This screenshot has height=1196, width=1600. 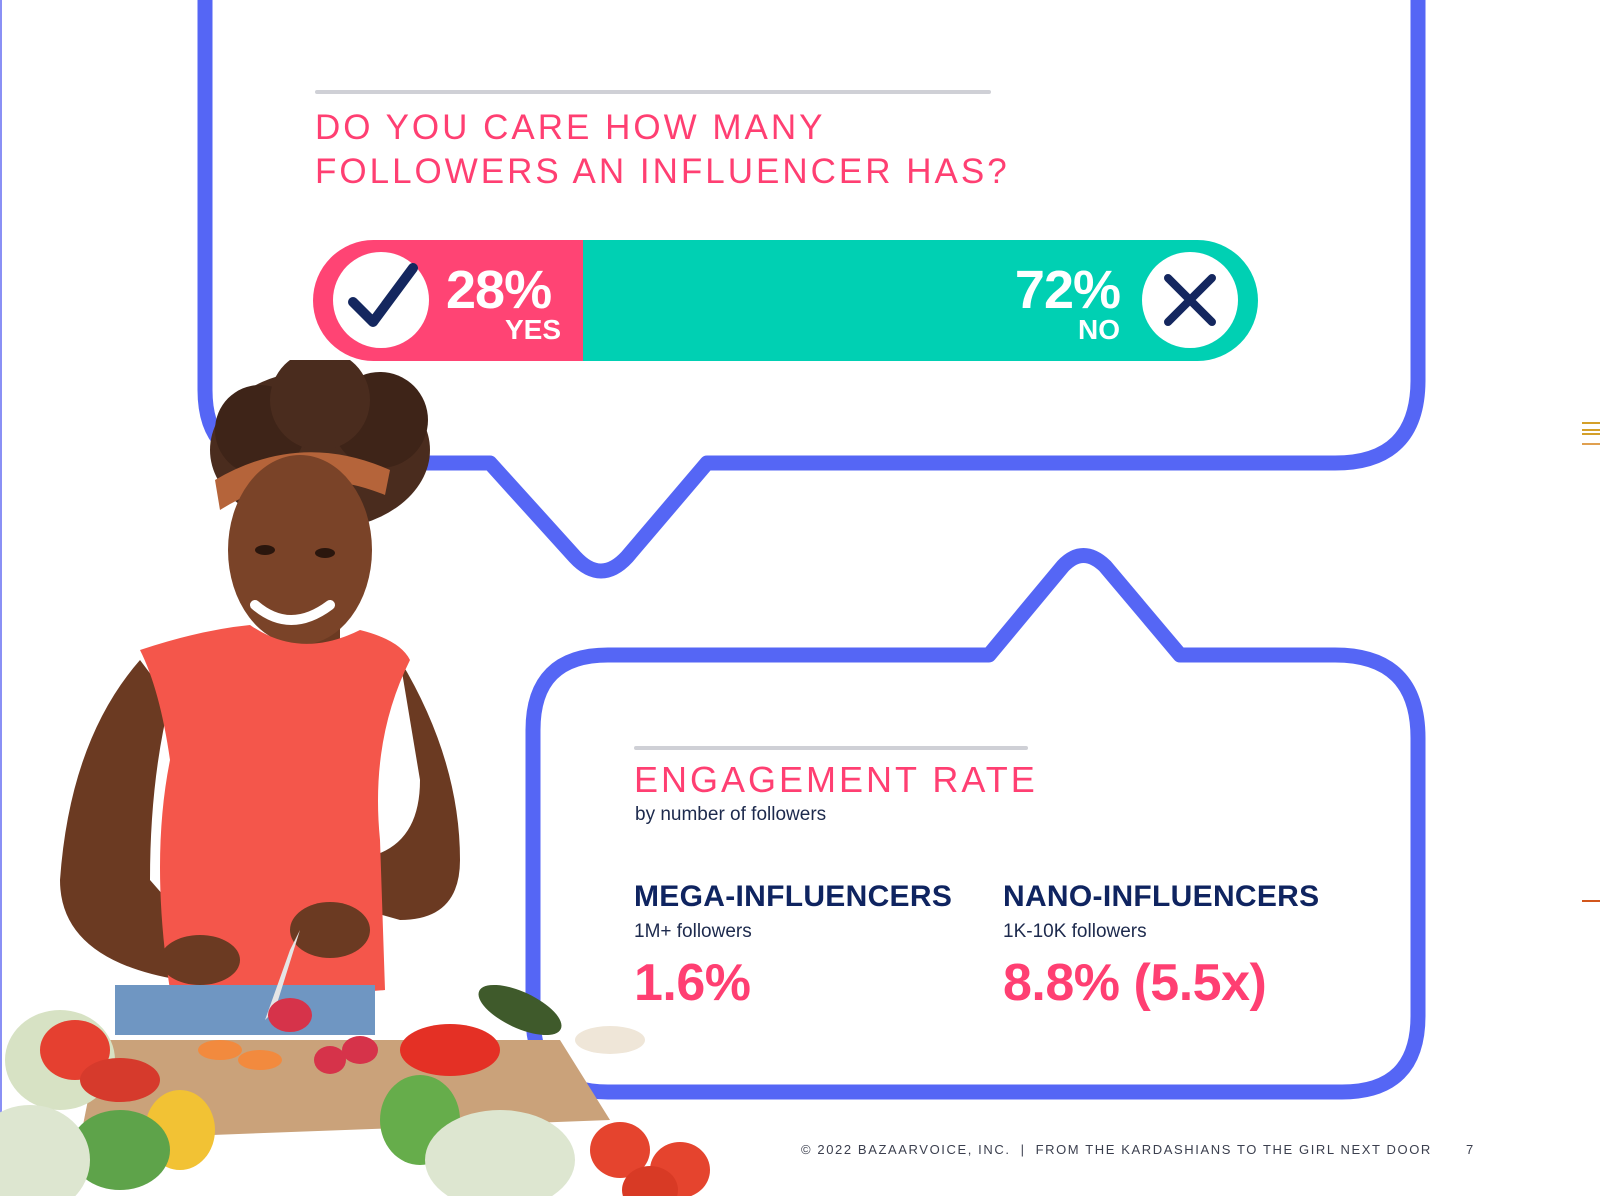 What do you see at coordinates (920, 300) in the screenshot?
I see `poll-no-segment: 72% NO` at bounding box center [920, 300].